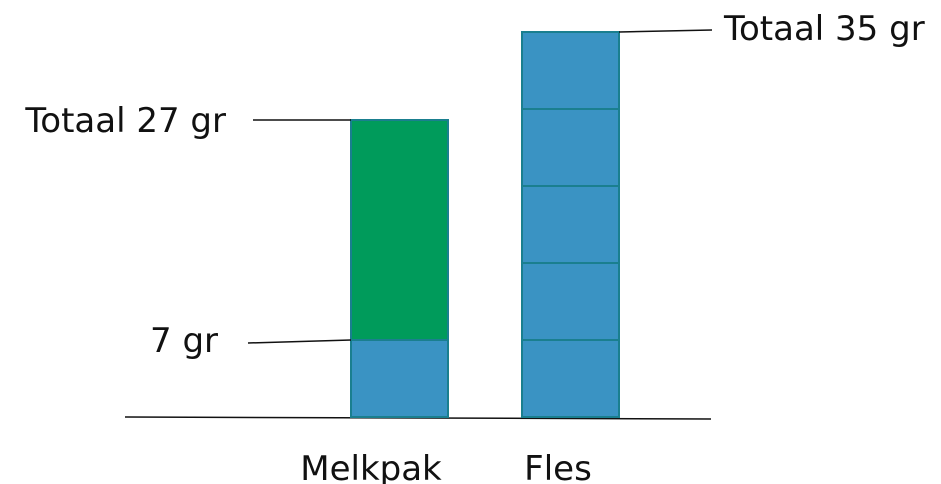  Describe the element at coordinates (824, 29) in the screenshot. I see `annotation-label-3: Totaal 35 gr` at that location.